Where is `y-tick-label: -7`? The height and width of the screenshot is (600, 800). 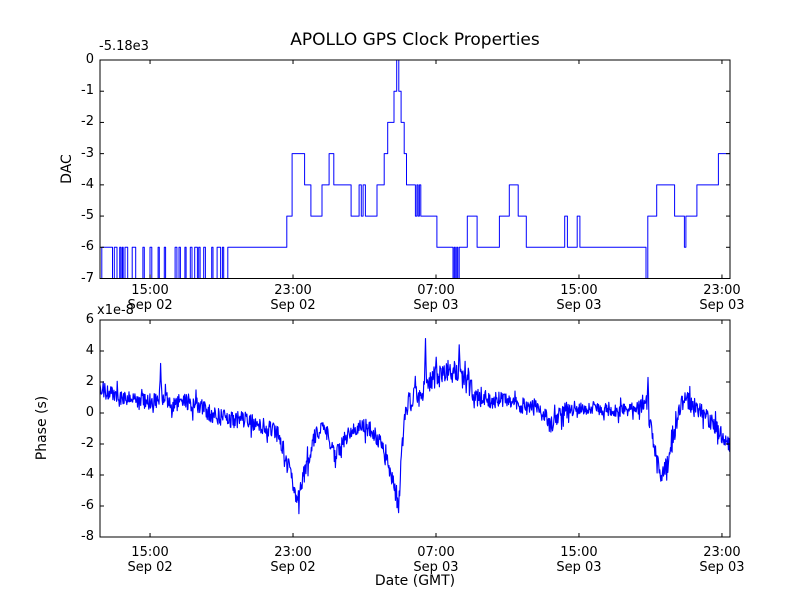
y-tick-label: -7 is located at coordinates (87, 278).